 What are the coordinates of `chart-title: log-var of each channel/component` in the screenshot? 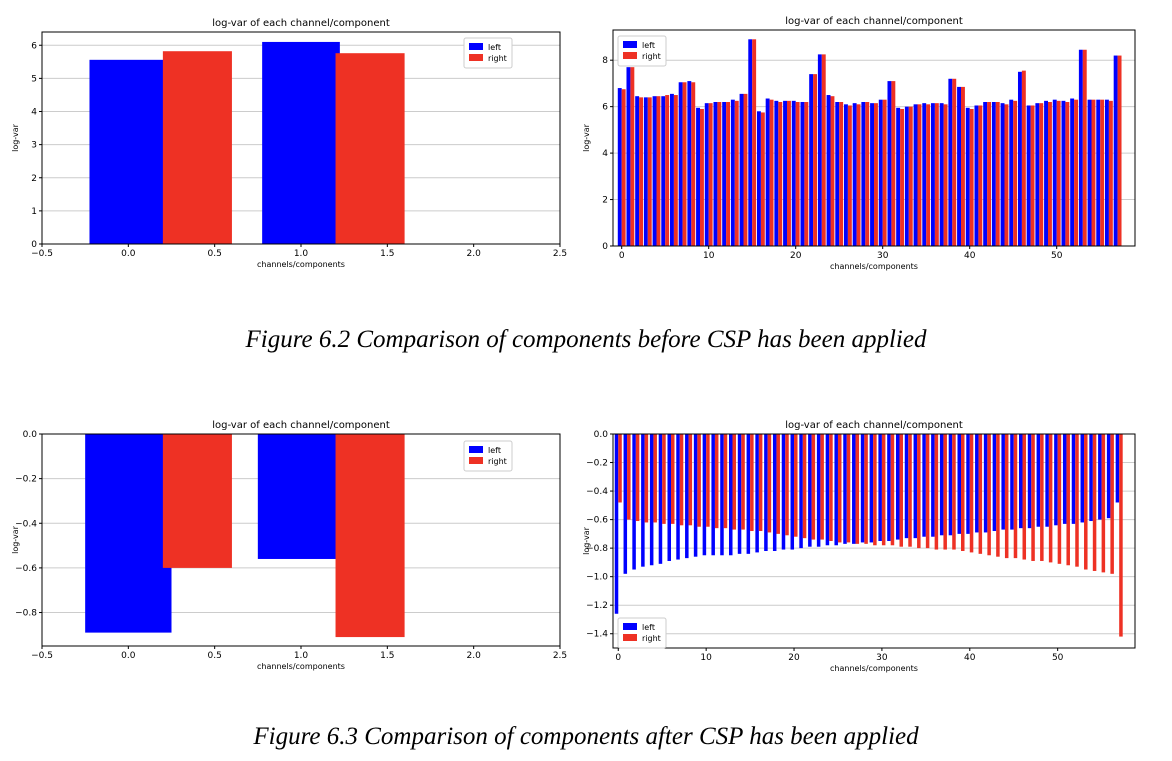 It's located at (301, 425).